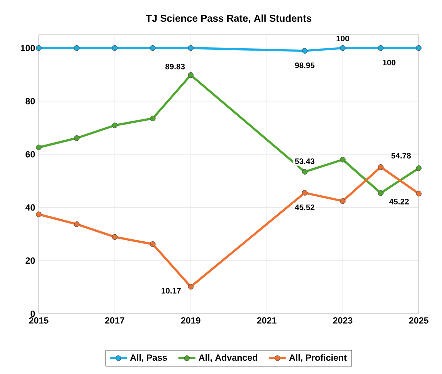 Image resolution: width=442 pixels, height=374 pixels. Describe the element at coordinates (343, 321) in the screenshot. I see `x-tick-label: 2023` at that location.